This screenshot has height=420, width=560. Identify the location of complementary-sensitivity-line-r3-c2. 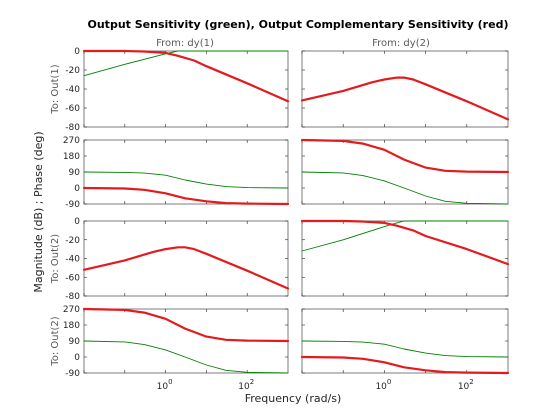
(405, 242).